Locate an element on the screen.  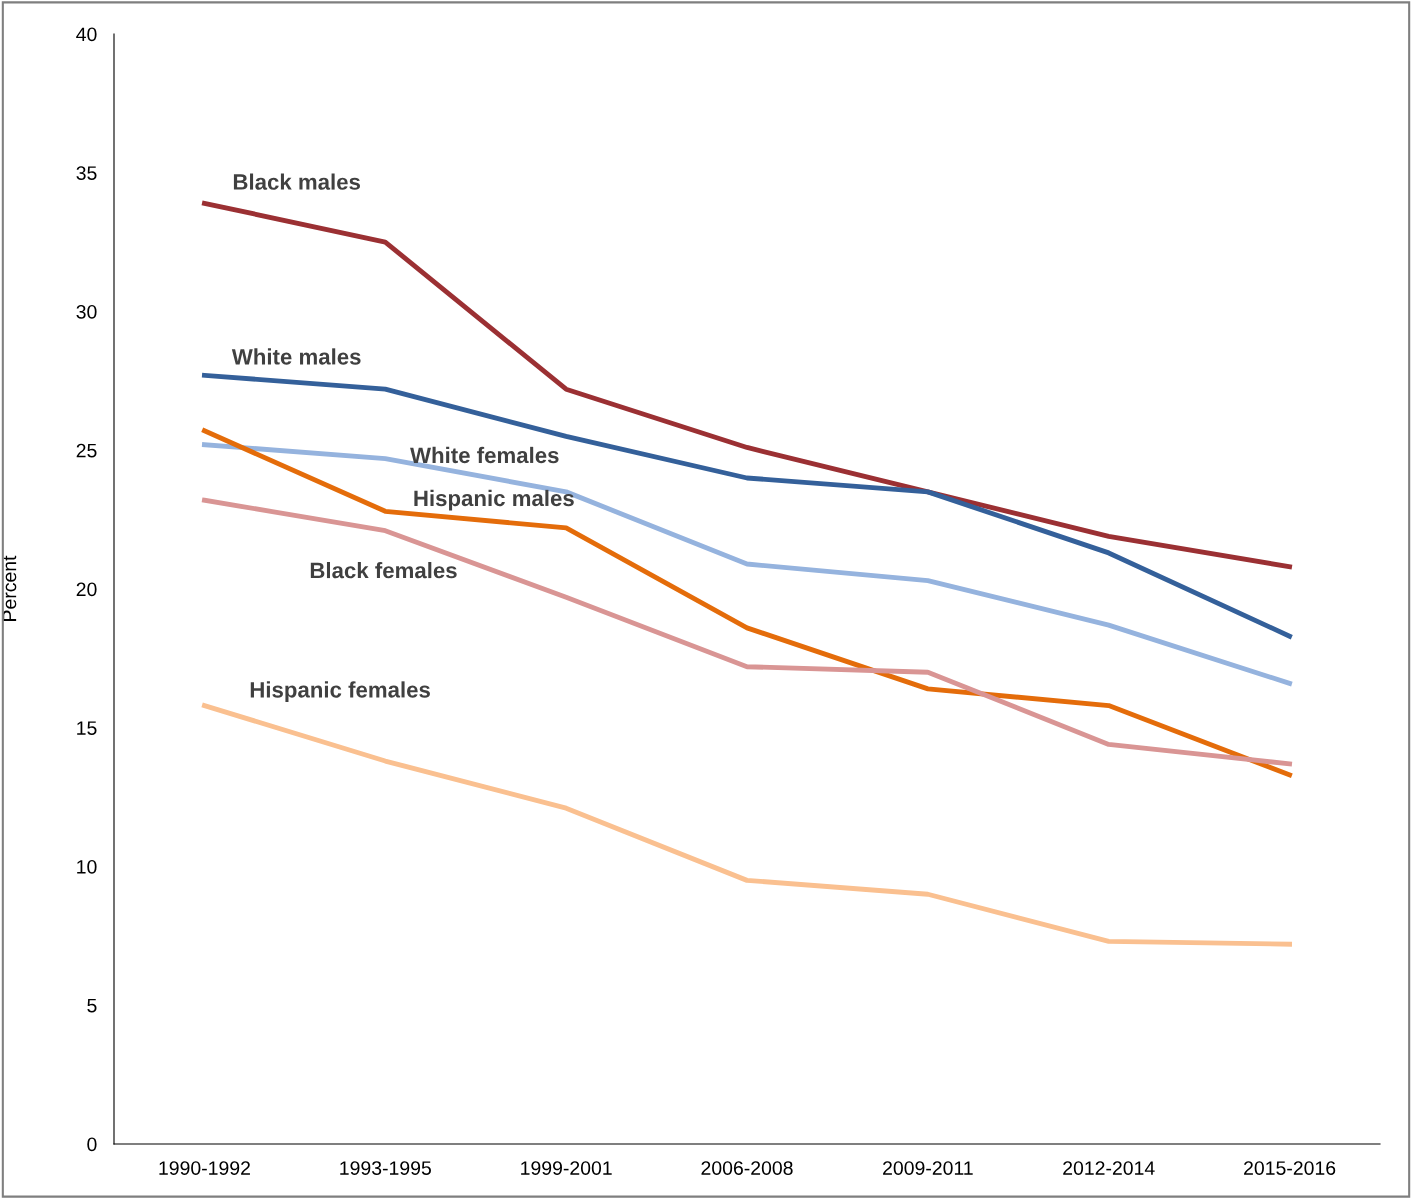
y-axis-title: Percent is located at coordinates (9, 588).